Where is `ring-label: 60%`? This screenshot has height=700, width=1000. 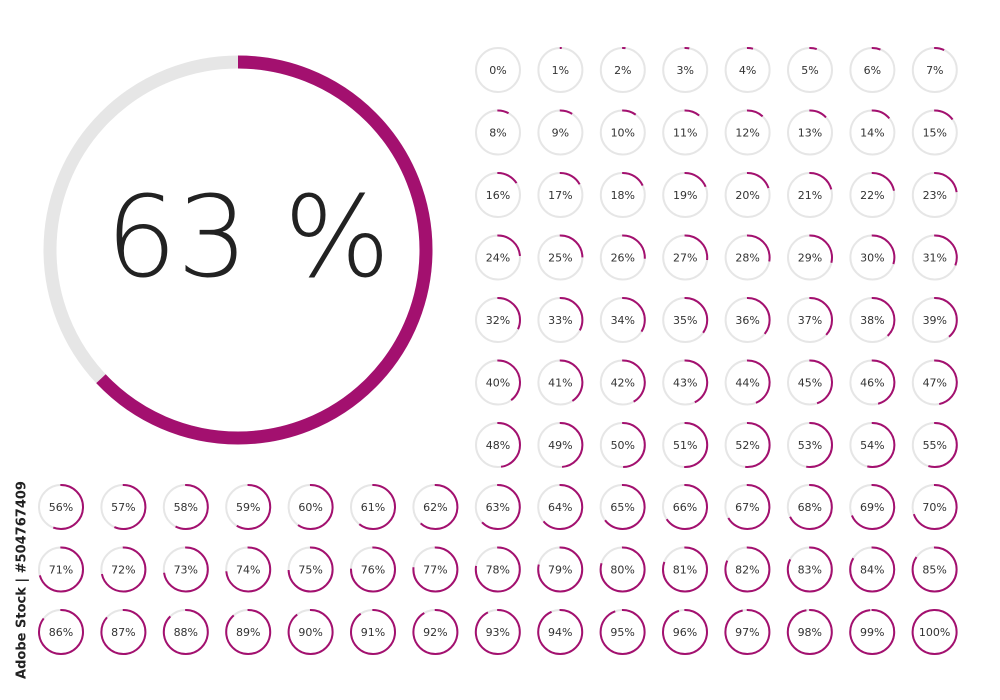 ring-label: 60% is located at coordinates (310, 507).